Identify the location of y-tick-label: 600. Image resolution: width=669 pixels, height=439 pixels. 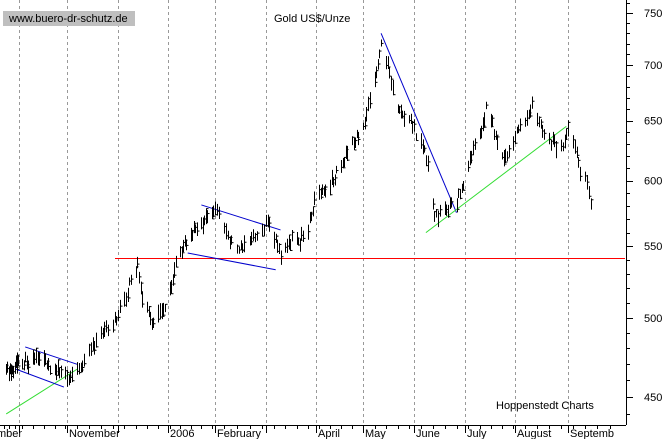
(653, 182).